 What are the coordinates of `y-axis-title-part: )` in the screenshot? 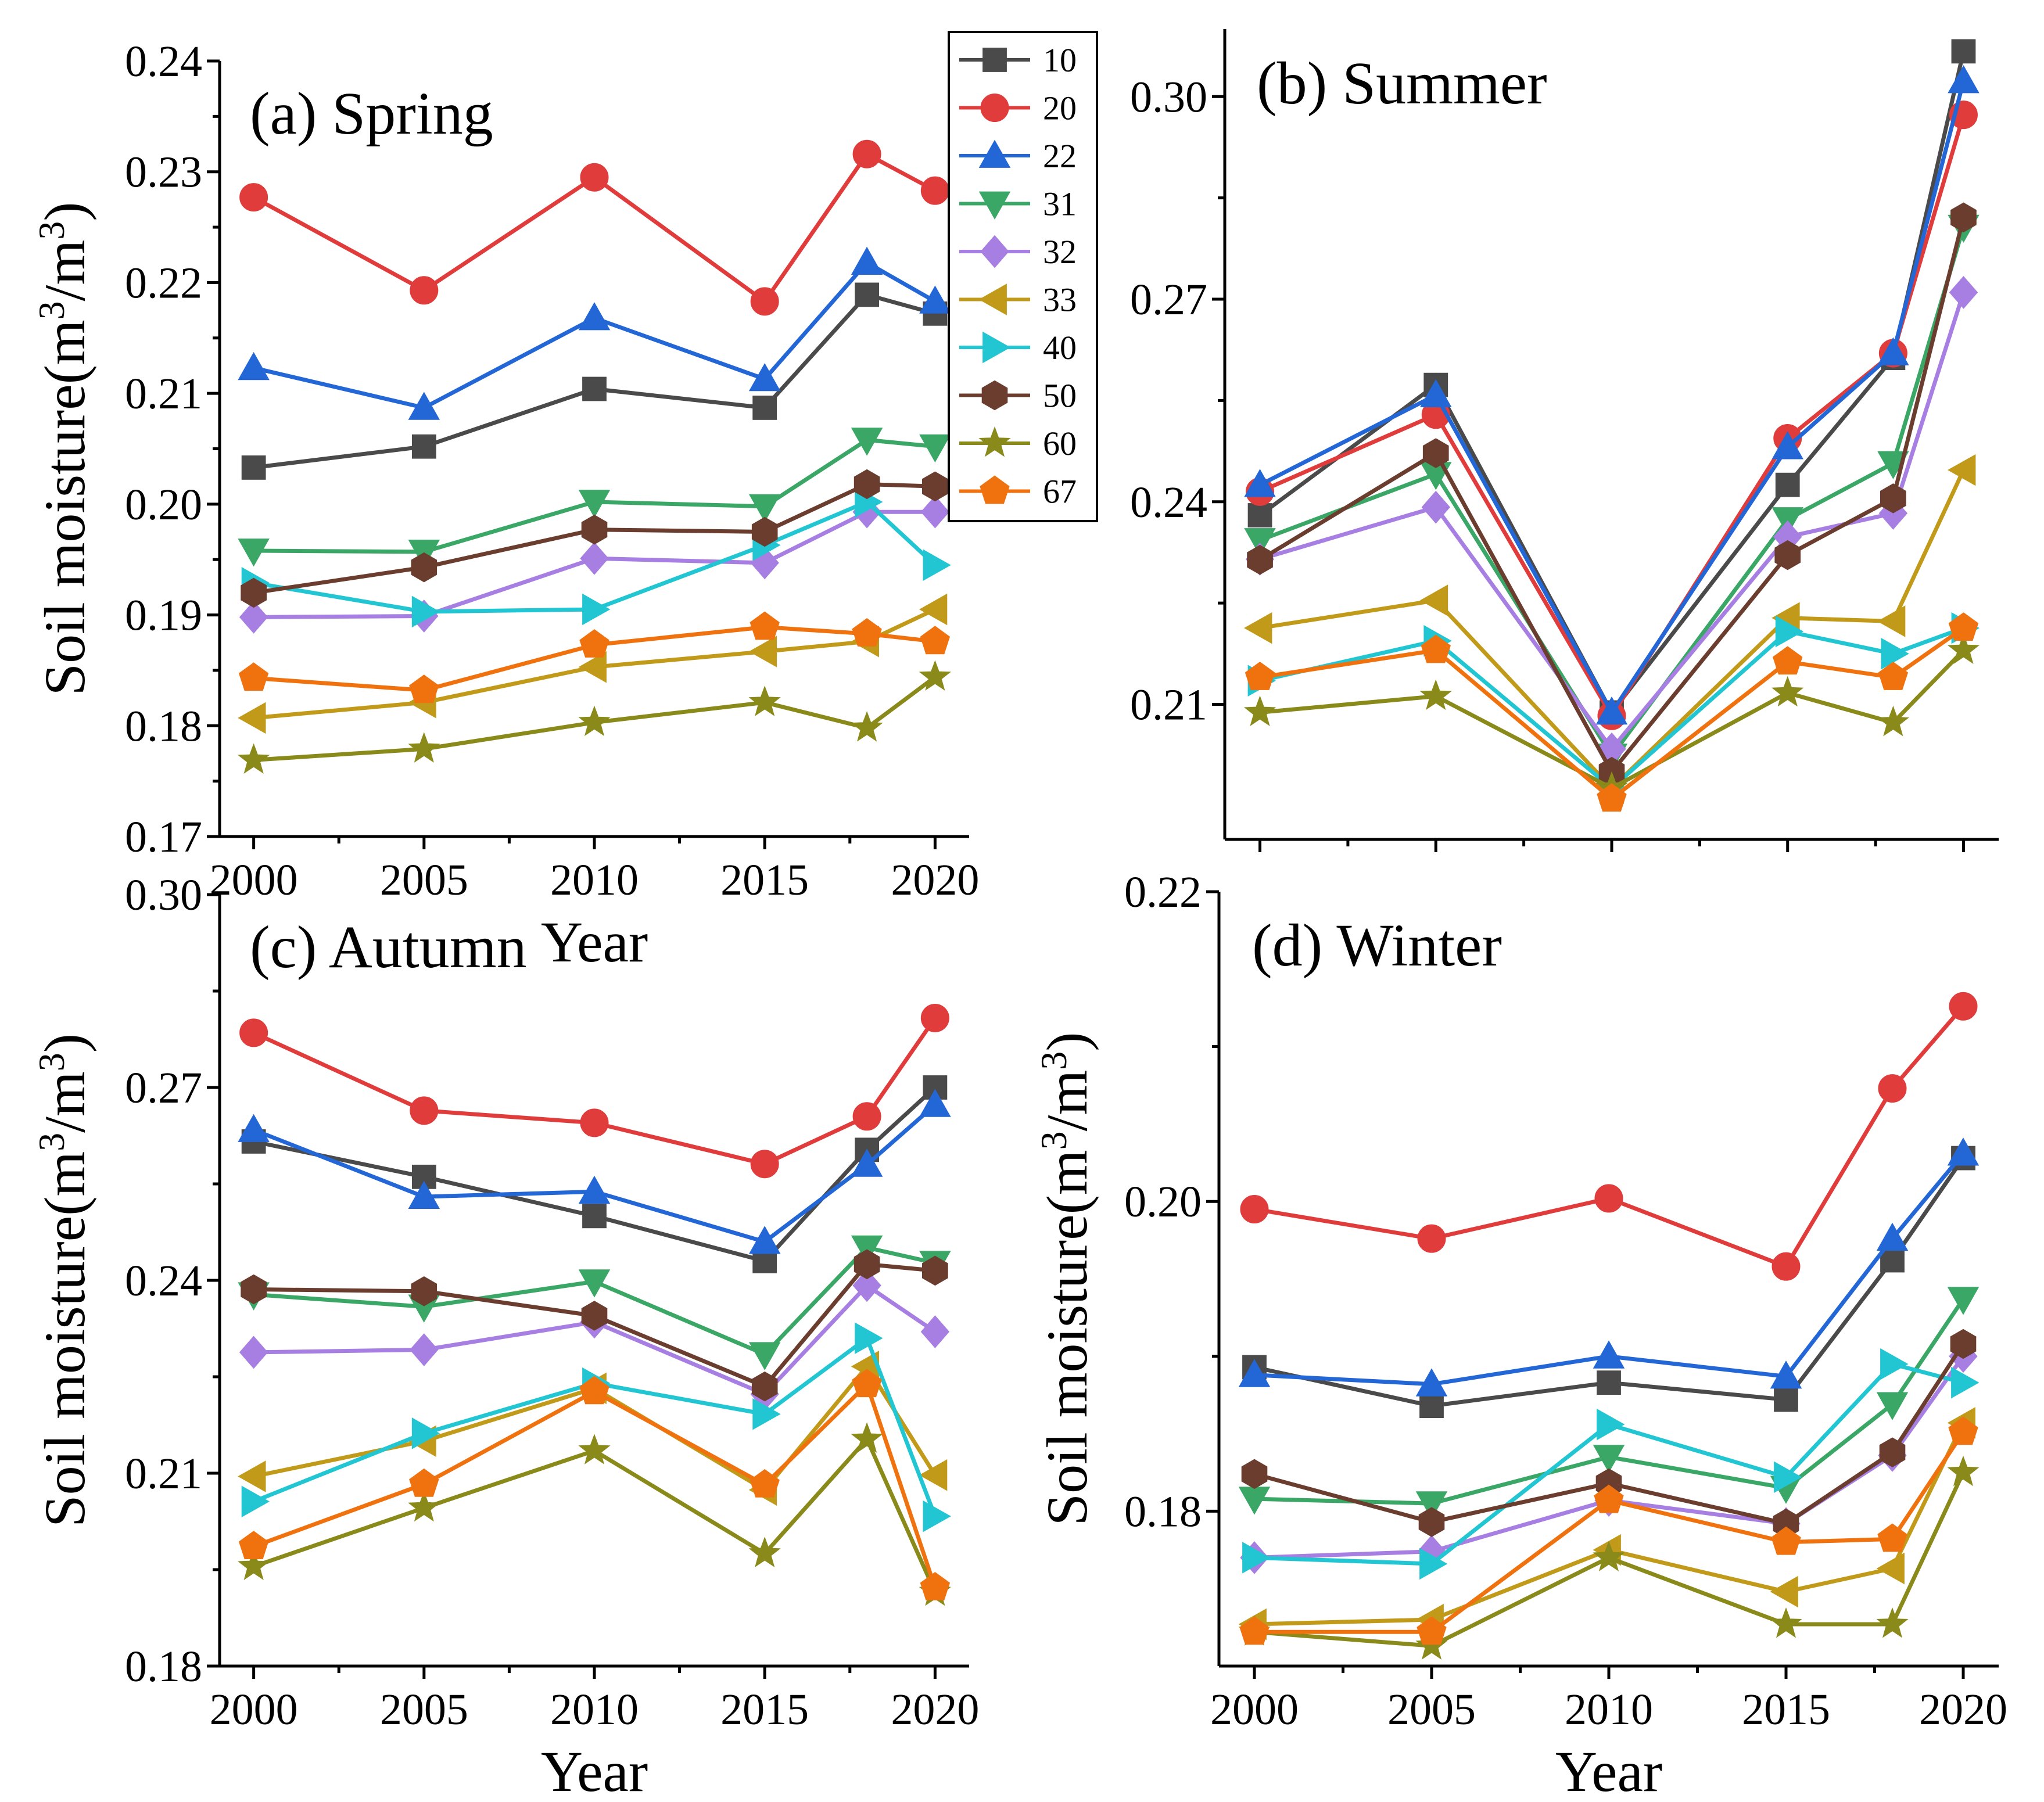 It's located at (1067, 1041).